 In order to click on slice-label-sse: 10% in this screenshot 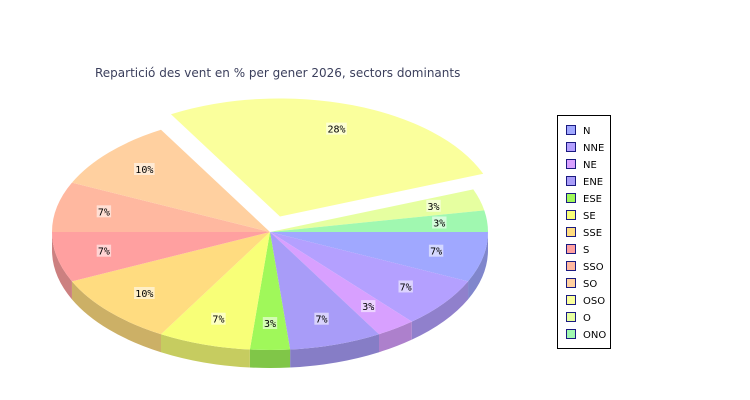, I will do `click(144, 294)`.